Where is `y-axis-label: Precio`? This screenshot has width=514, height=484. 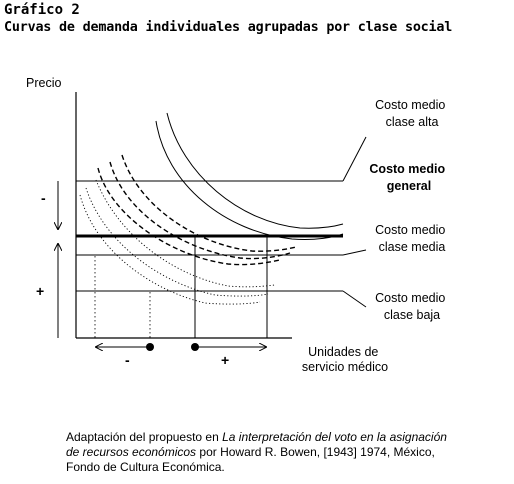 y-axis-label: Precio is located at coordinates (43, 83).